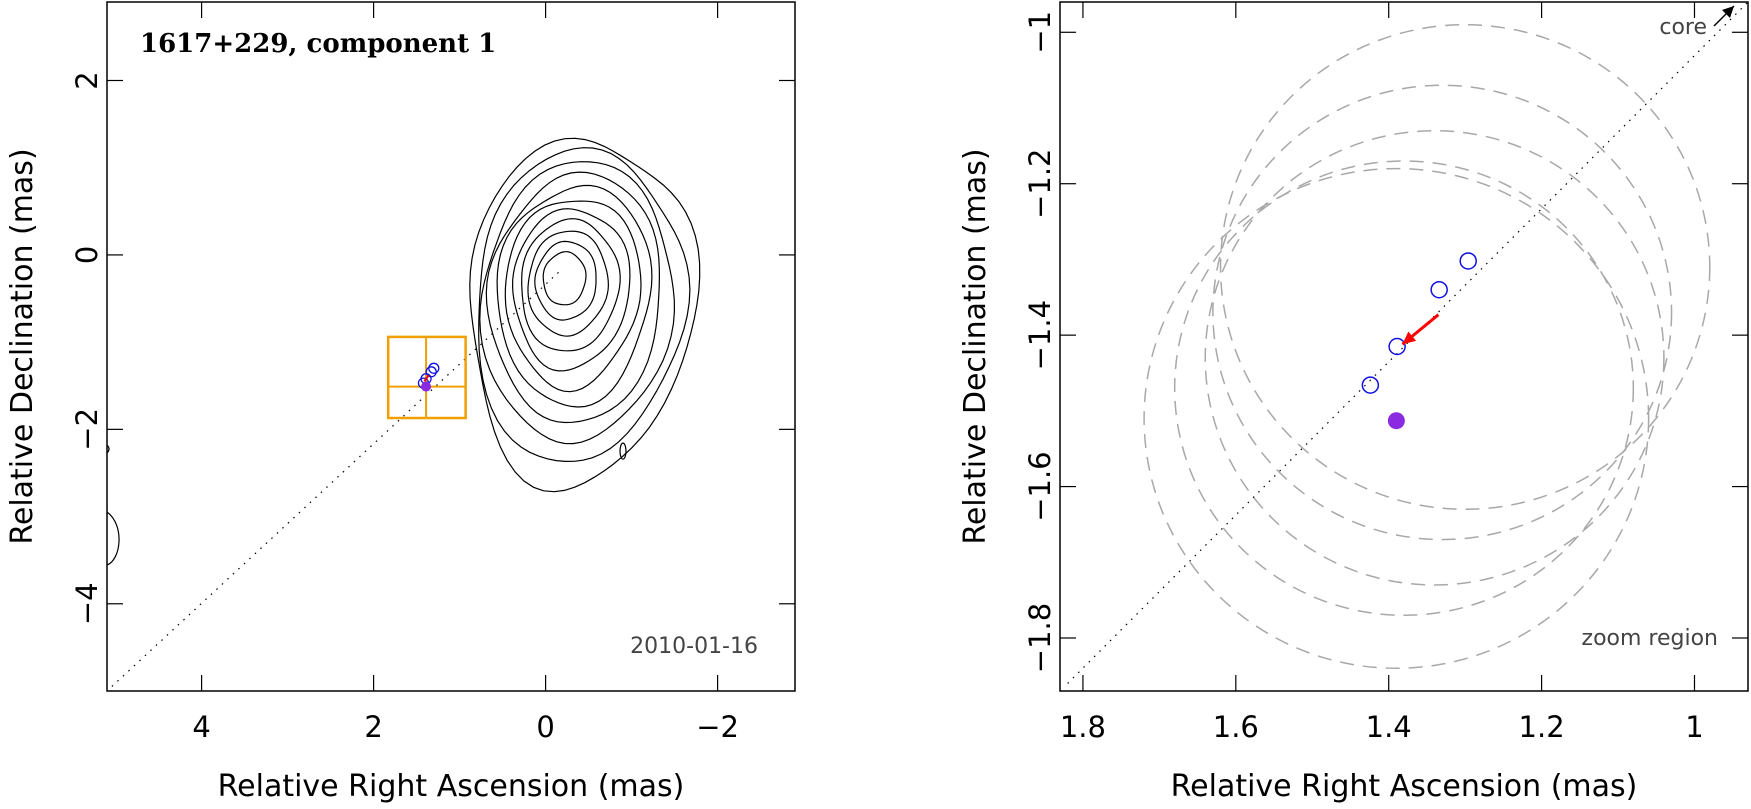 This screenshot has width=1751, height=809. Describe the element at coordinates (1728, 12) in the screenshot. I see `core-arrow-head` at that location.